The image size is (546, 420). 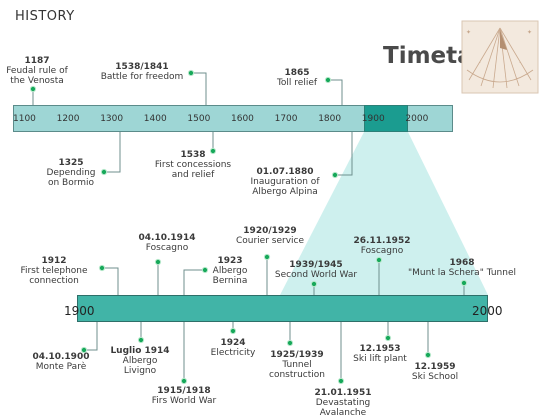 I want to click on event-luglio-1914: Luglio 1914 Albergo Livigno, so click(x=140, y=361).